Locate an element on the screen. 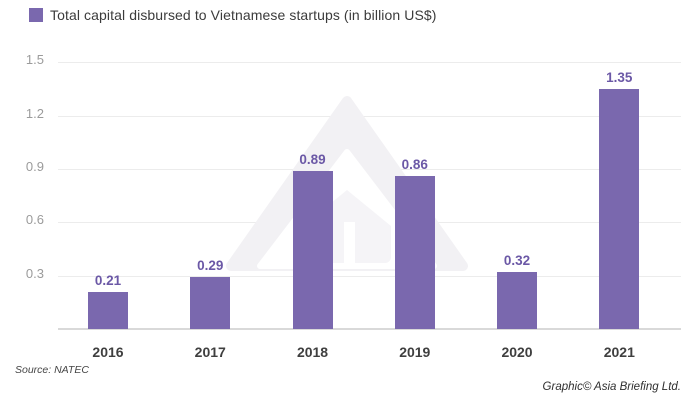 The image size is (700, 411). x-axis-line is located at coordinates (369, 329).